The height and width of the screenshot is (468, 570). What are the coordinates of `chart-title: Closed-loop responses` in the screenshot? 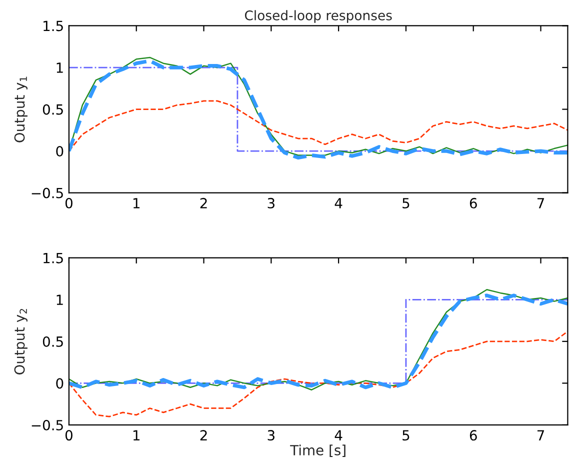 It's located at (318, 16).